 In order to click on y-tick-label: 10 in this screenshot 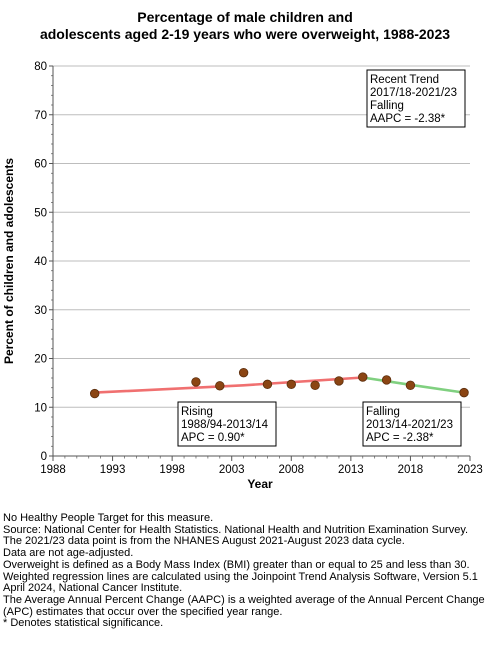, I will do `click(40, 408)`.